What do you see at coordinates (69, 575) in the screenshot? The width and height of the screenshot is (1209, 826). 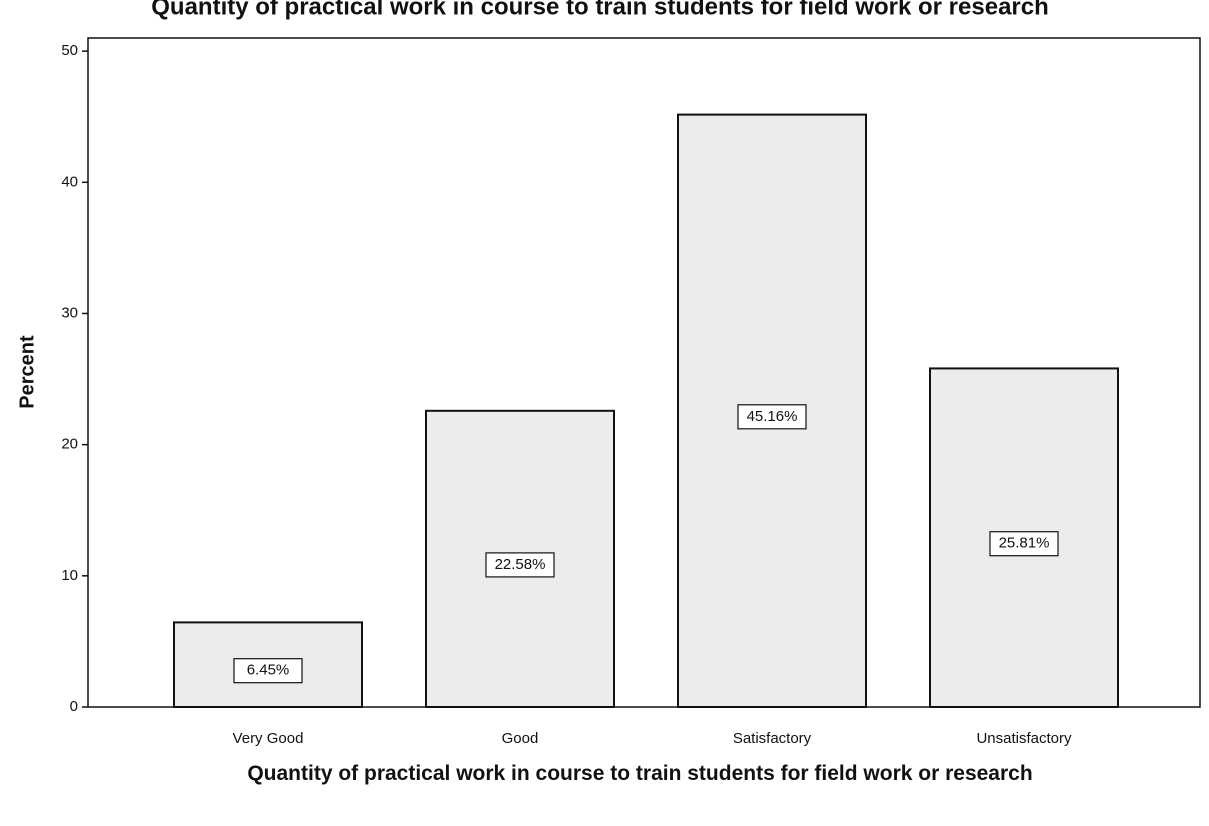 I see `y-tick-label: 10` at bounding box center [69, 575].